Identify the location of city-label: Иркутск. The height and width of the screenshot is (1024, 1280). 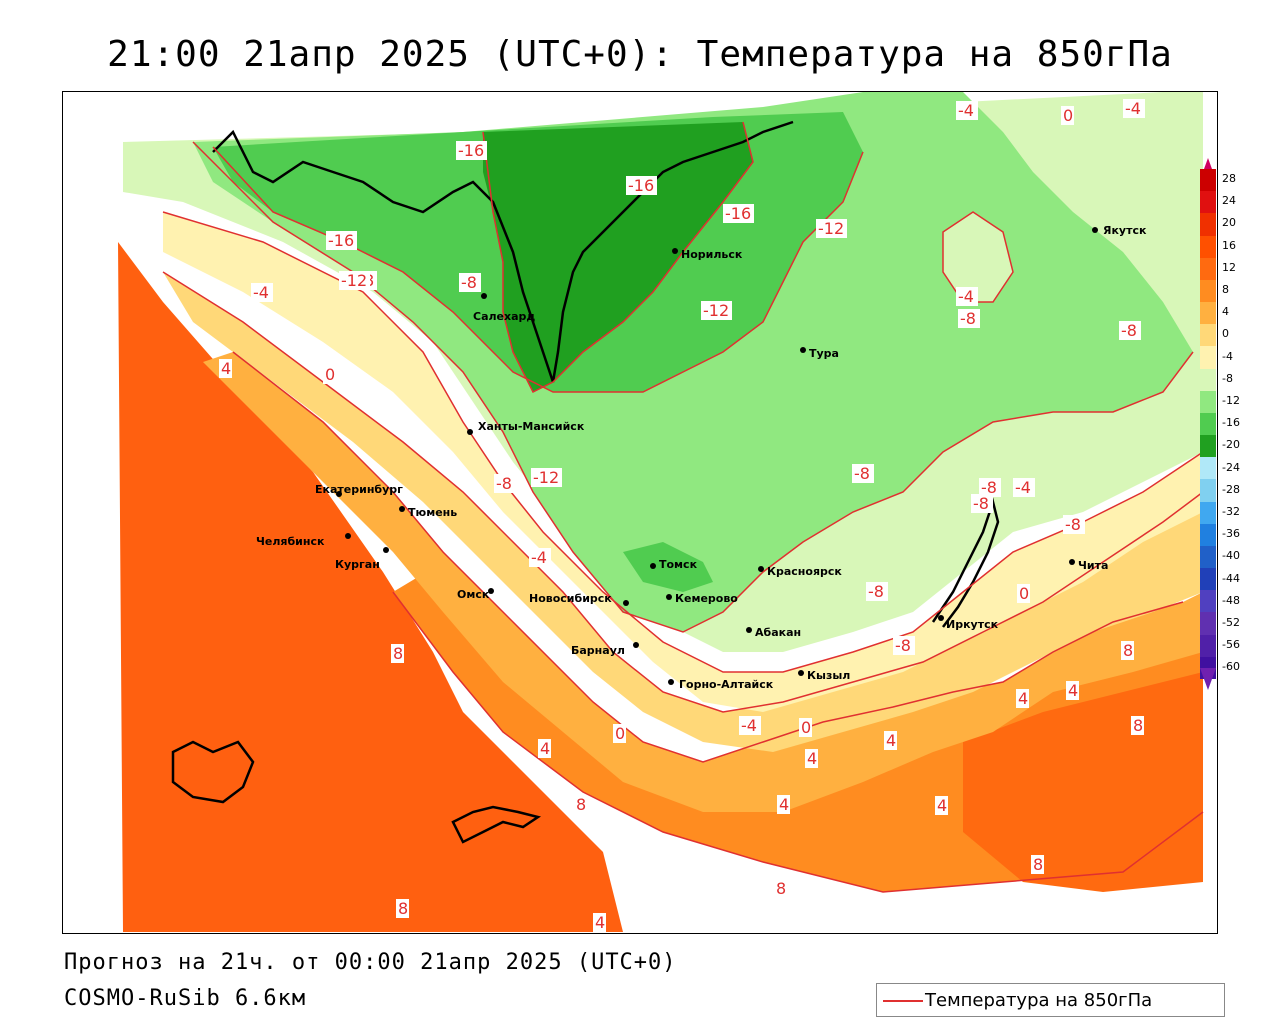
(972, 624).